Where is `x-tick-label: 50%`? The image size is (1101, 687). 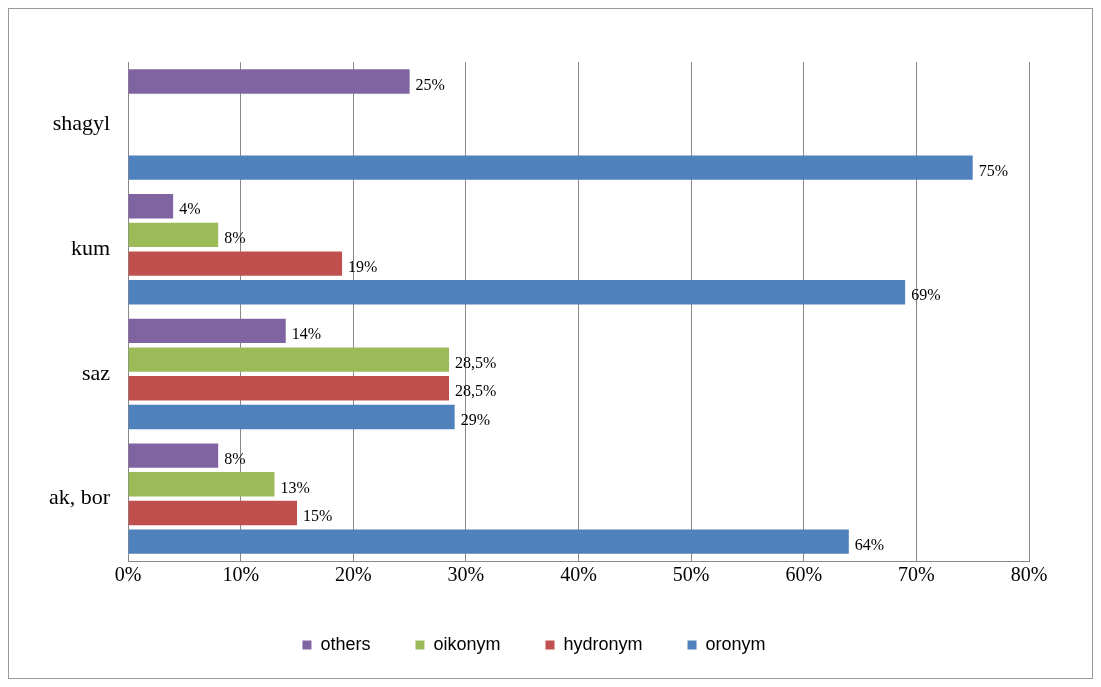
x-tick-label: 50% is located at coordinates (691, 574).